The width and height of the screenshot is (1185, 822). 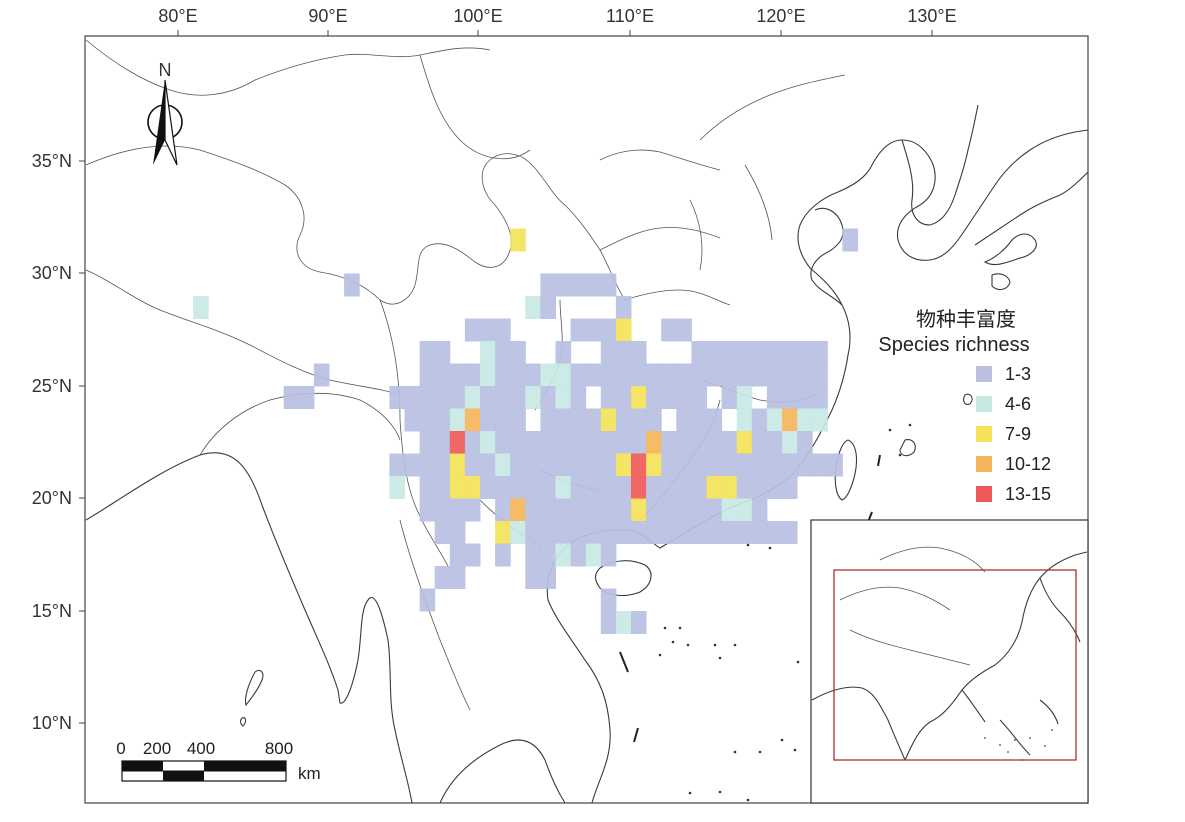 I want to click on legend-items: 1-3 4-6 7-9 10-12 13-15, so click(x=1013, y=434).